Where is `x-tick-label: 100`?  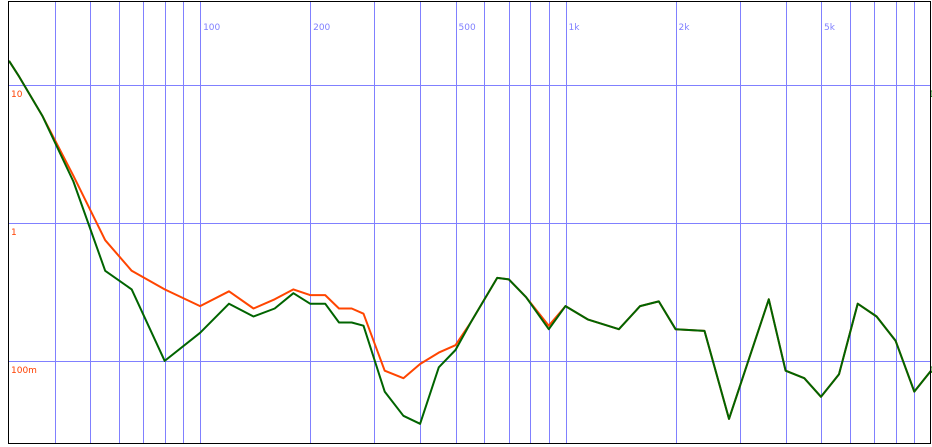 x-tick-label: 100 is located at coordinates (211, 28).